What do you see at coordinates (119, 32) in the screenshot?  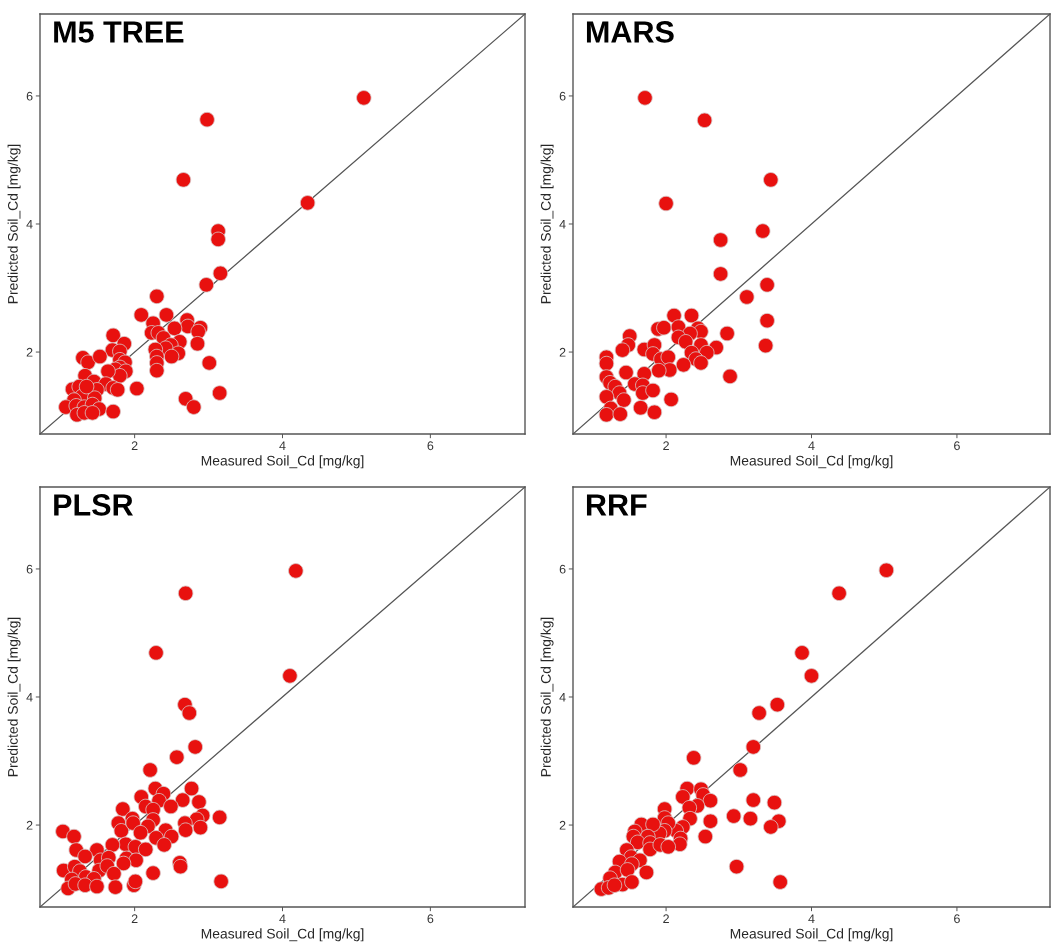 I see `chart-title: M5 TREE` at bounding box center [119, 32].